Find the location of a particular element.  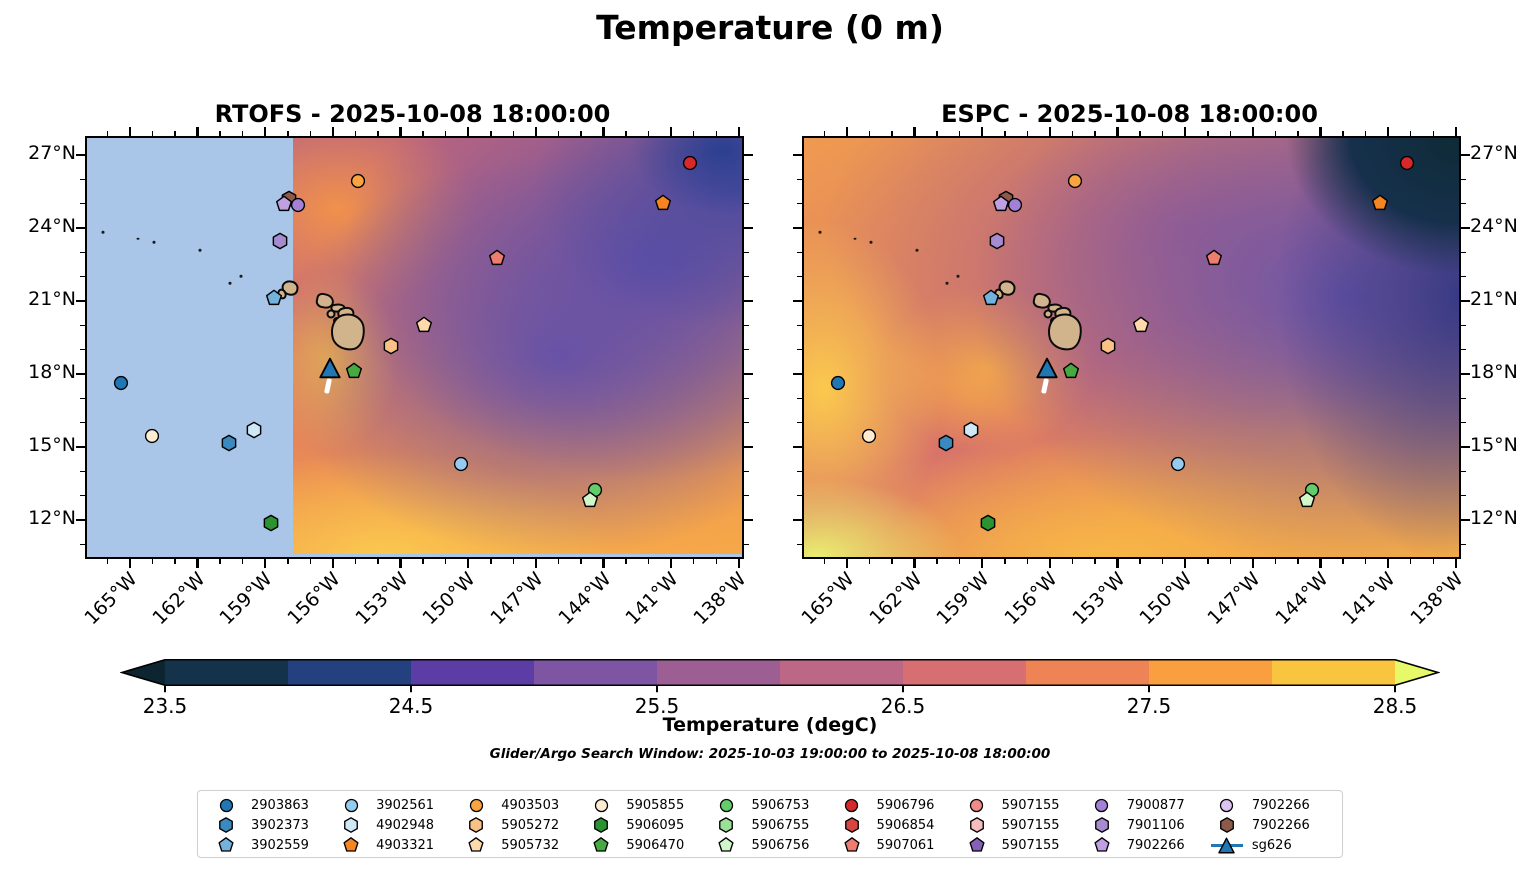

legend-entry-7902266: 7902266 is located at coordinates (1145, 845).